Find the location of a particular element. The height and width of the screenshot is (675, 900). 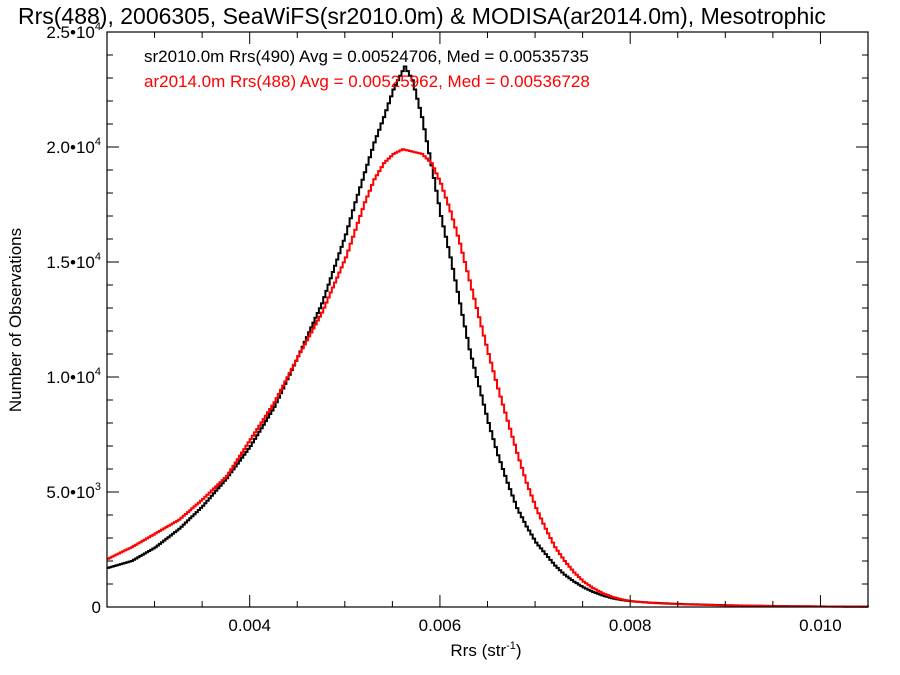

x-axis-label-superscript: -1 is located at coordinates (511, 646).